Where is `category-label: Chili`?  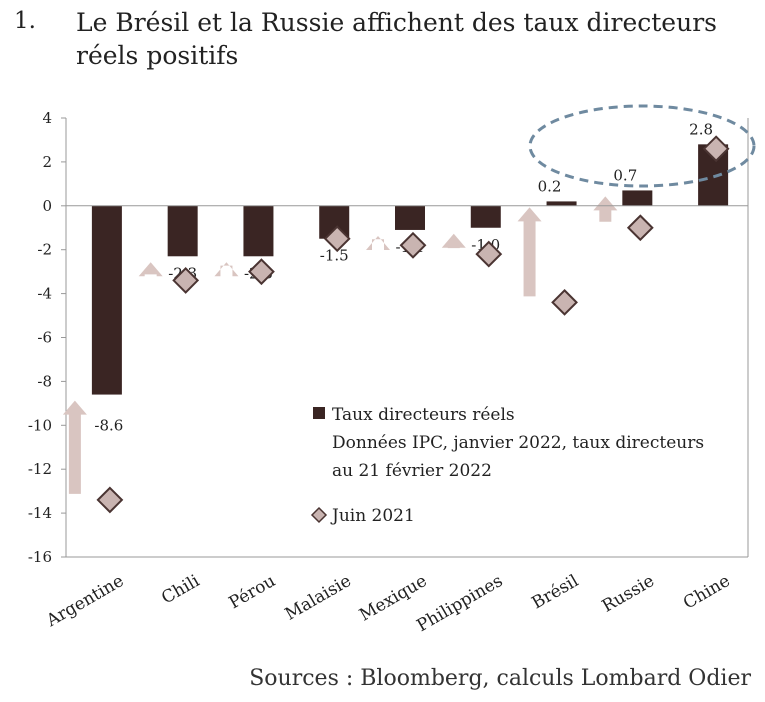
category-label: Chili is located at coordinates (180, 590).